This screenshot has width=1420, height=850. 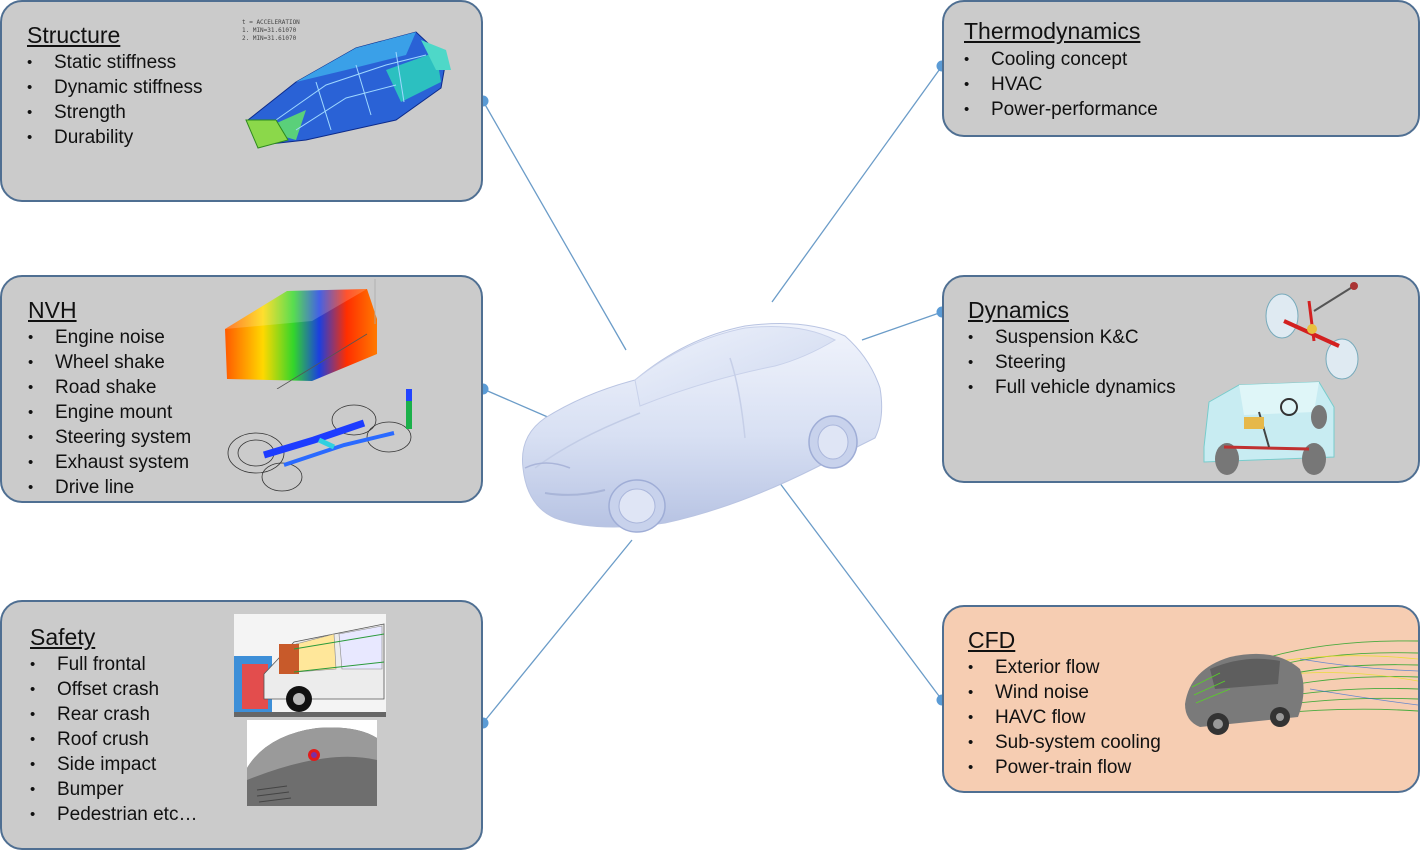 What do you see at coordinates (859, 589) in the screenshot?
I see `connector-cfd` at bounding box center [859, 589].